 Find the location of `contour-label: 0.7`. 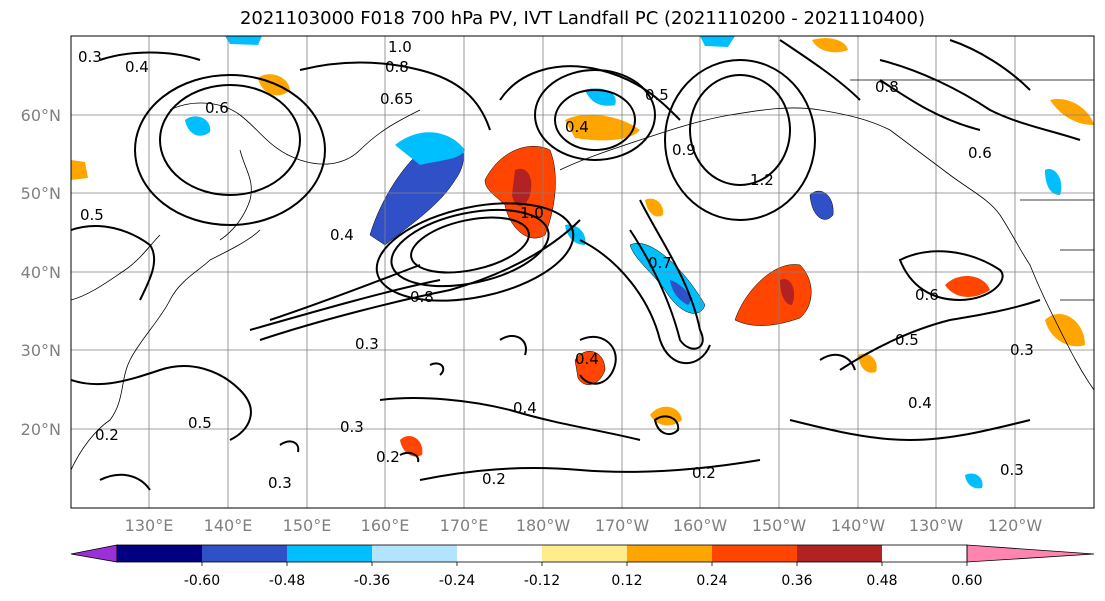

contour-label: 0.7 is located at coordinates (660, 263).